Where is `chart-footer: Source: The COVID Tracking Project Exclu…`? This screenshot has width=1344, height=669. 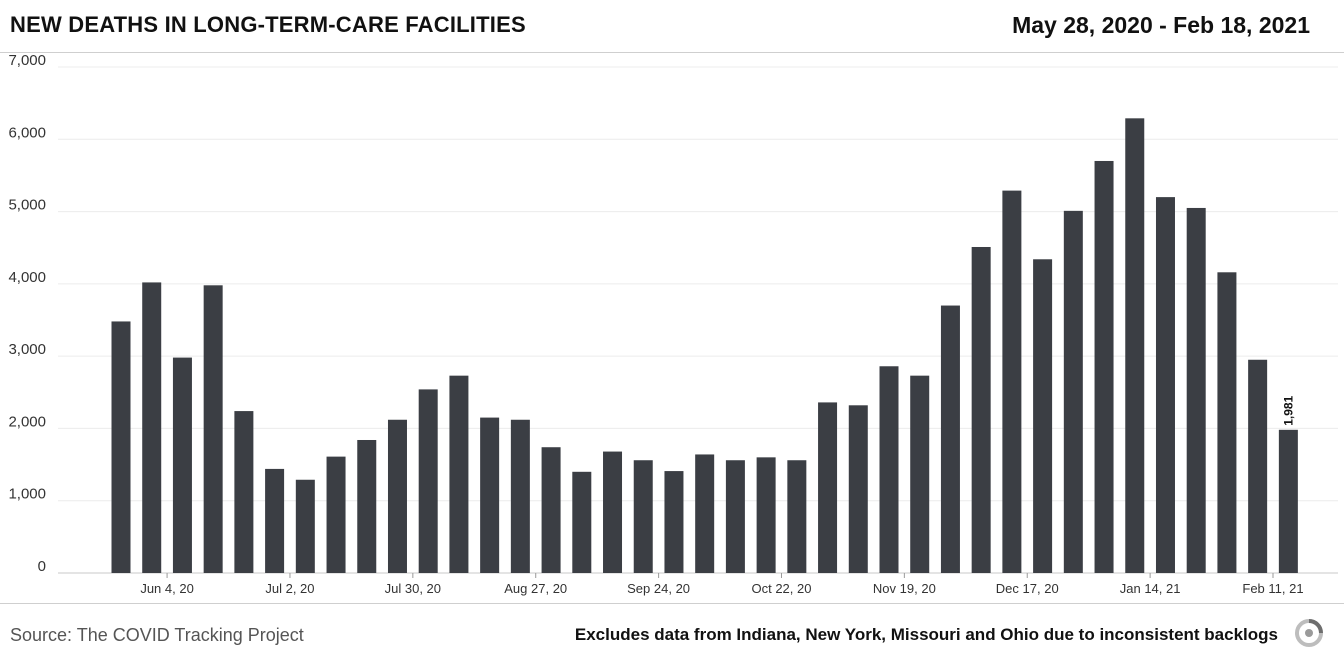
chart-footer: Source: The COVID Tracking Project Exclu… is located at coordinates (672, 636).